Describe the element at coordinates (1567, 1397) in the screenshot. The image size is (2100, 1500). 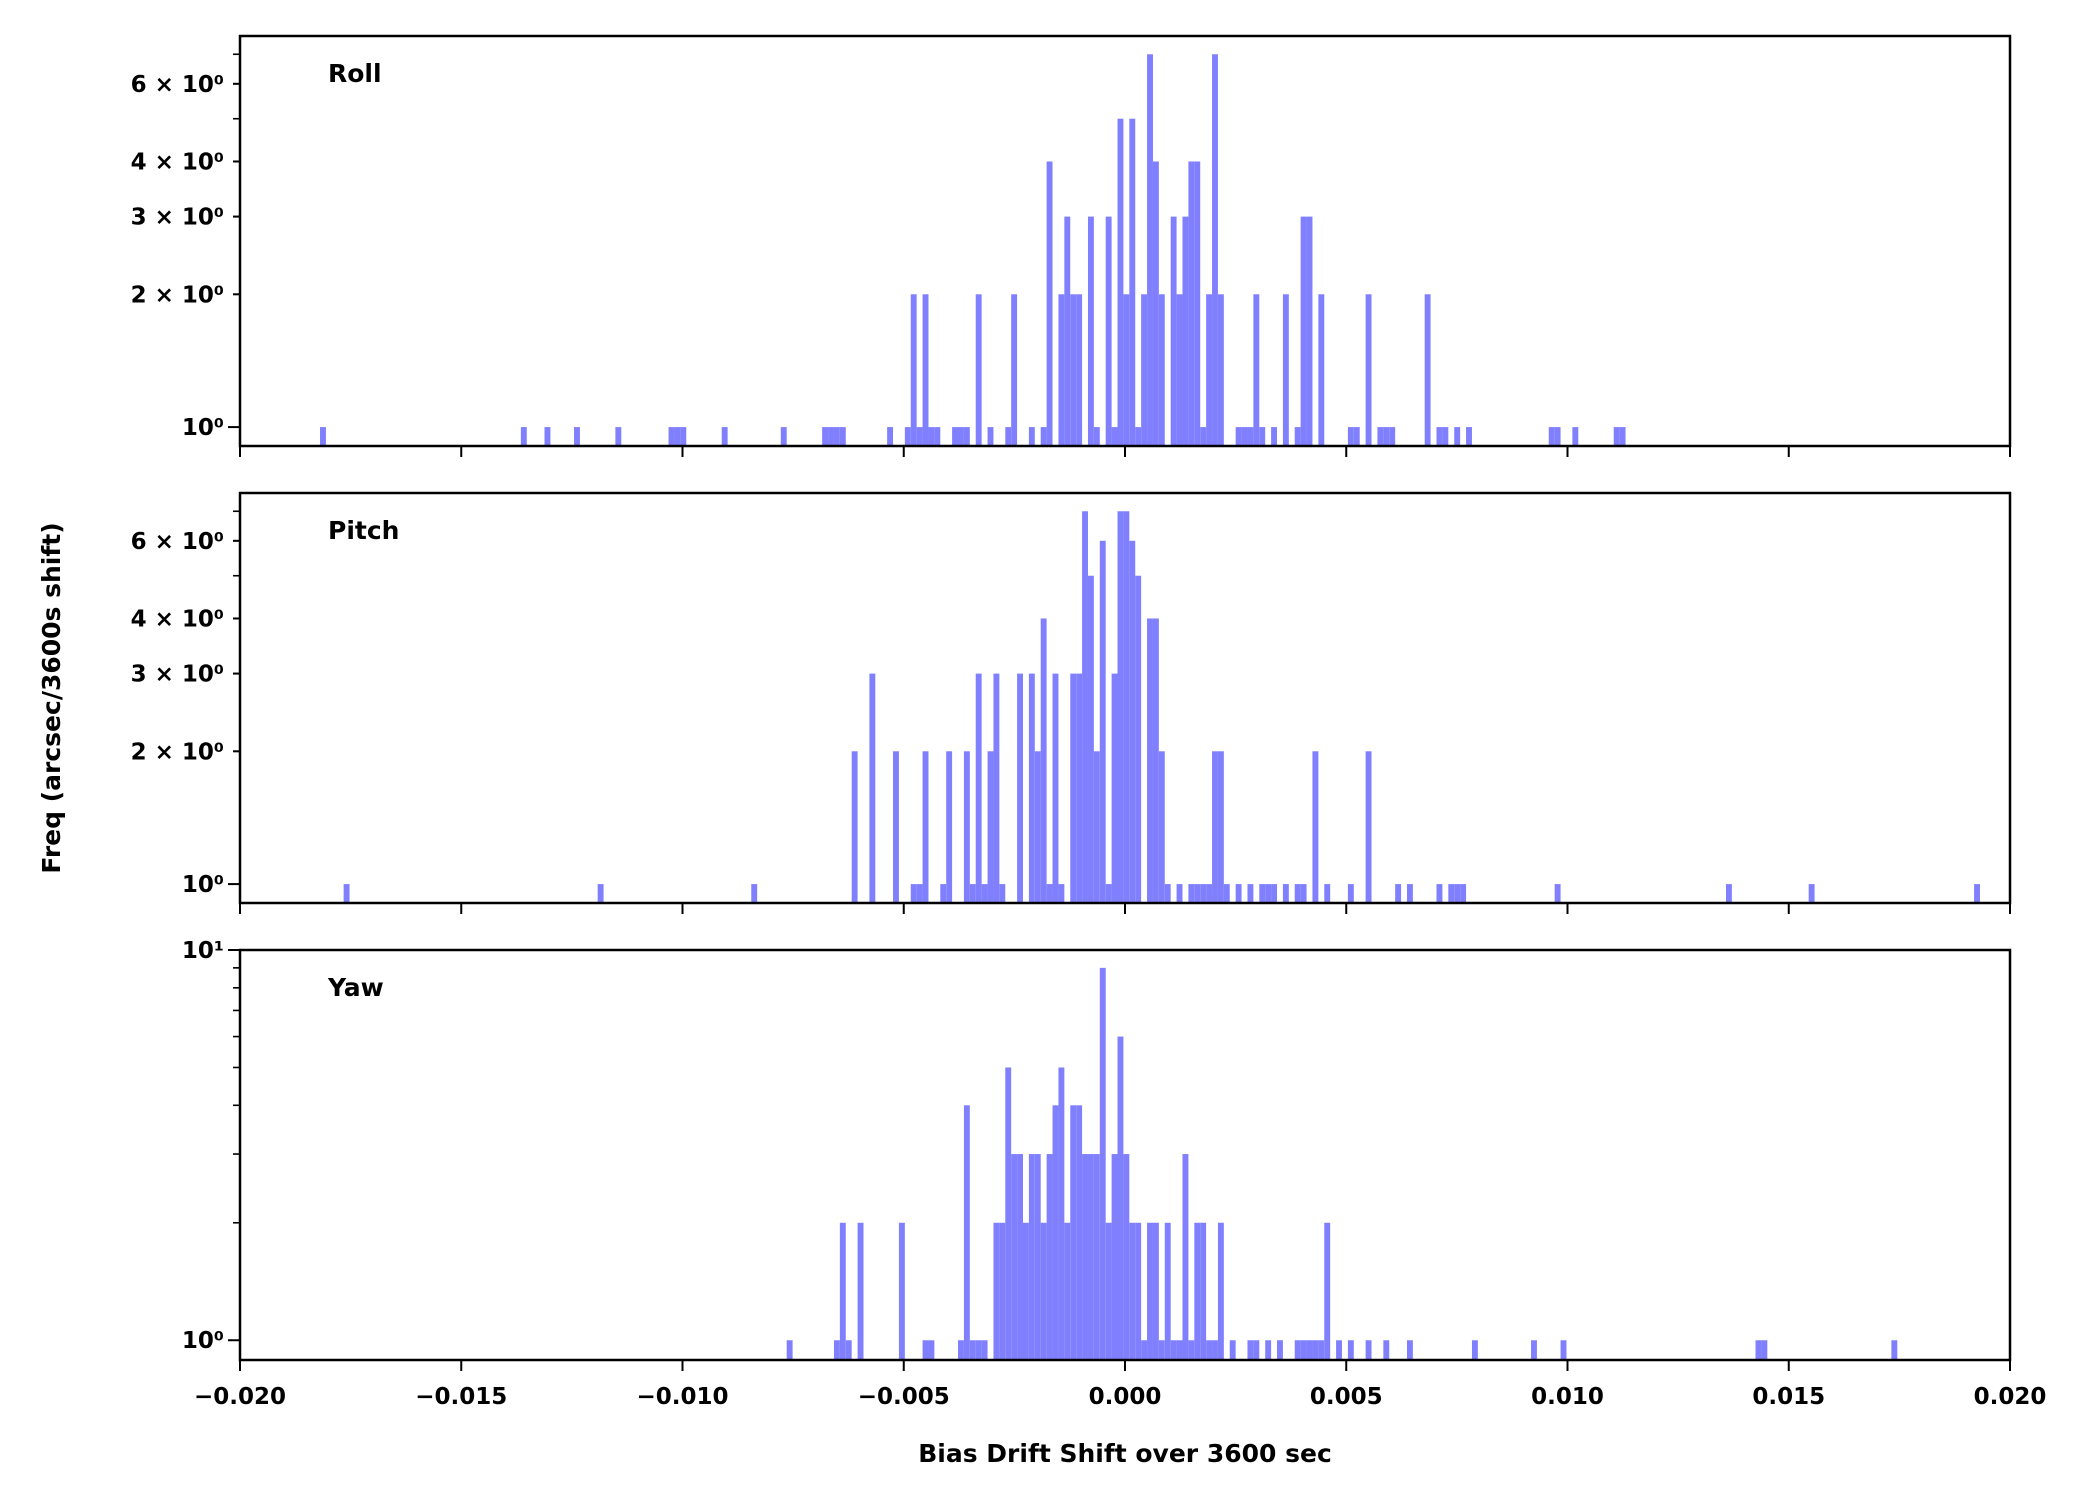
I see `x-tick-label: 0.010` at that location.